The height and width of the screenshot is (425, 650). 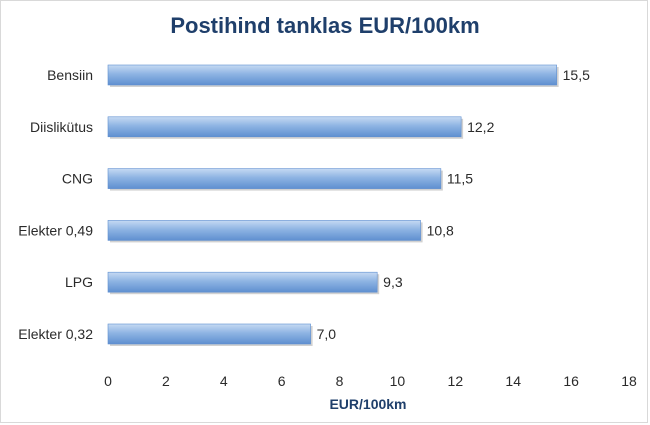 I want to click on value-label-3: 10,8, so click(x=440, y=230).